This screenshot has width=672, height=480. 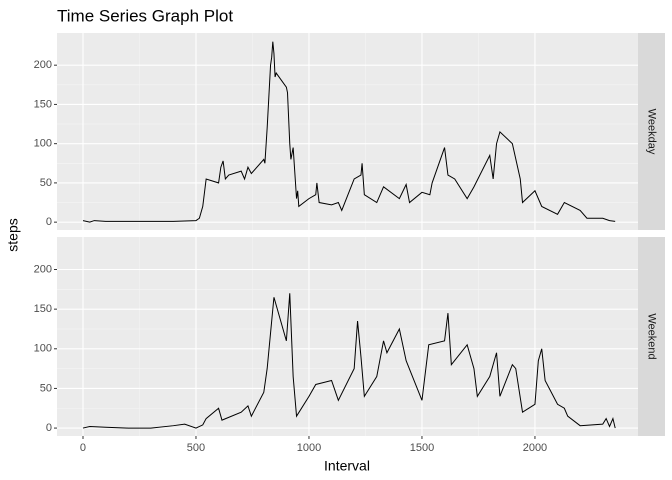 What do you see at coordinates (83, 448) in the screenshot?
I see `x-tick-label: 0` at bounding box center [83, 448].